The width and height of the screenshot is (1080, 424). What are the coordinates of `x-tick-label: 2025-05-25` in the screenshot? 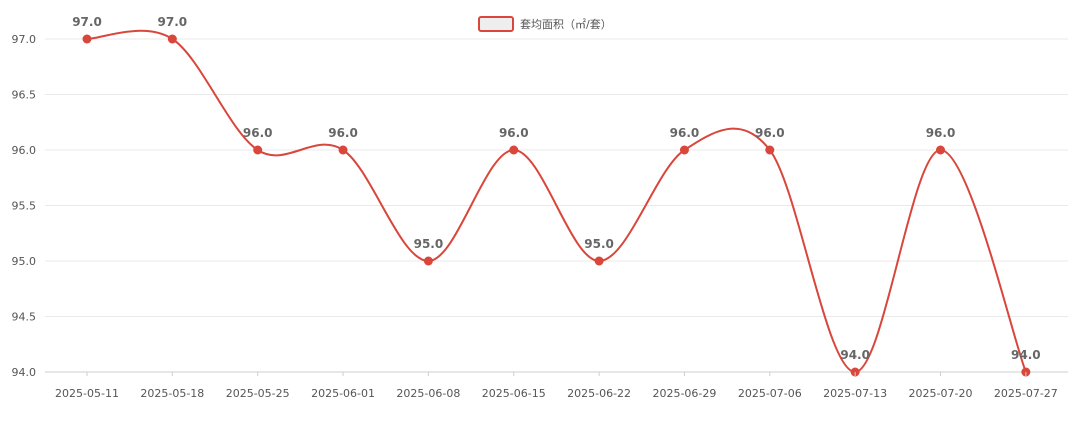 It's located at (258, 393).